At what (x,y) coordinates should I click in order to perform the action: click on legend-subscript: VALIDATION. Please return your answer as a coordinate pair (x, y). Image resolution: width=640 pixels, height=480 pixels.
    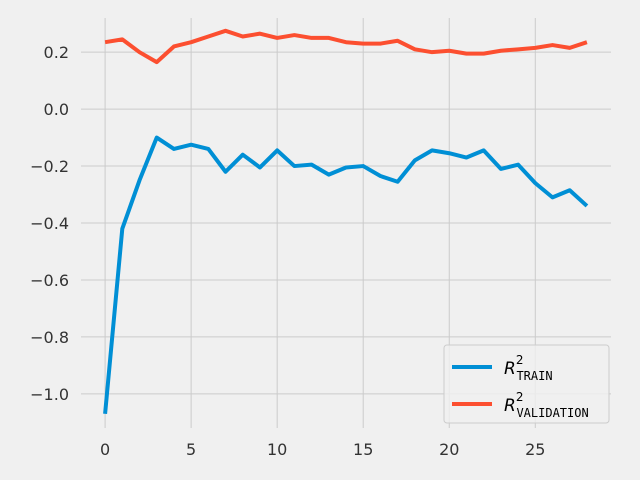
    Looking at the image, I should click on (552, 413).